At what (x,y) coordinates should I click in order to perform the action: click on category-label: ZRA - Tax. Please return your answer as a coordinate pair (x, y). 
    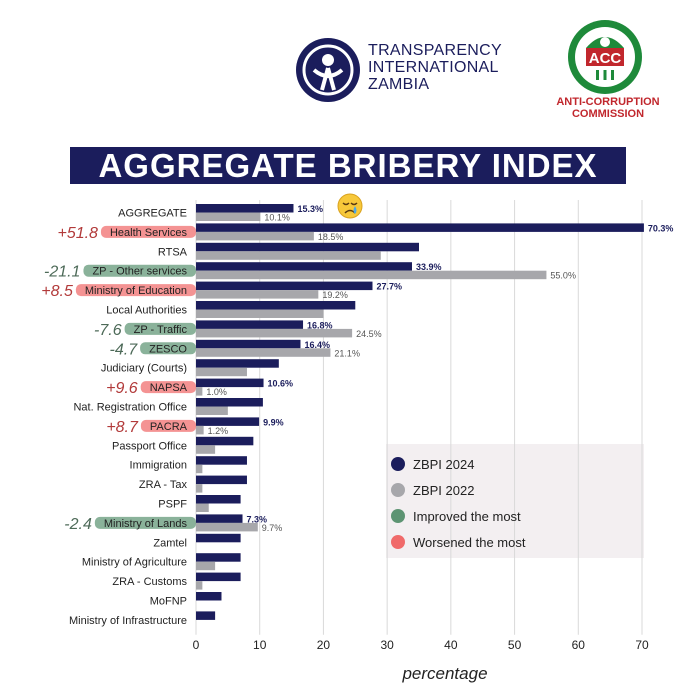
    Looking at the image, I should click on (163, 485).